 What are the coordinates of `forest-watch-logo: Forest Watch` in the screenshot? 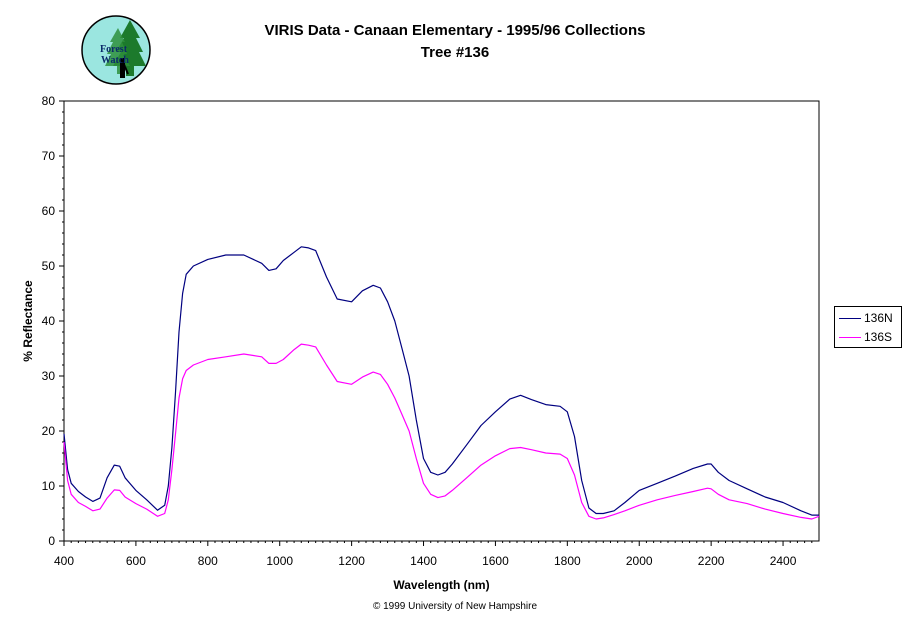 It's located at (116, 50).